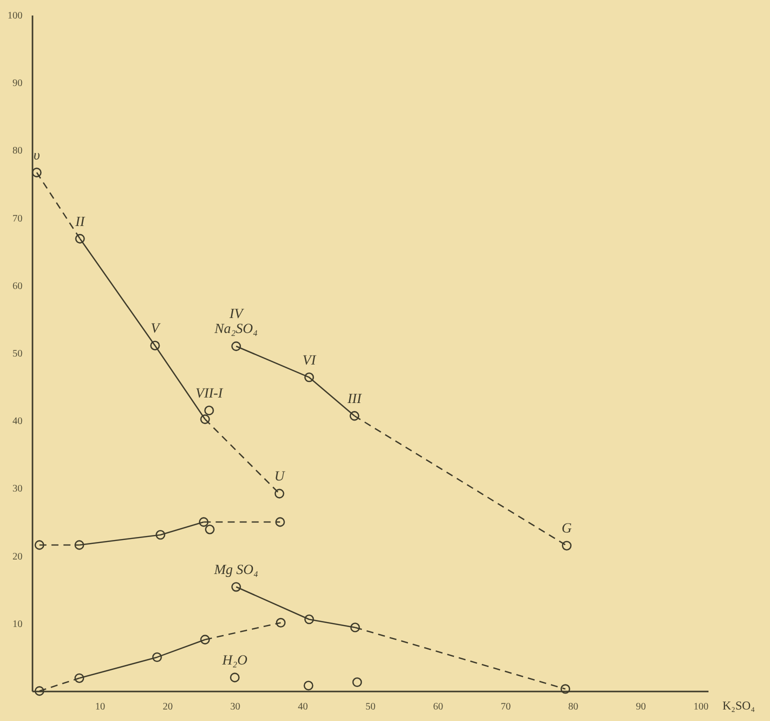  Describe the element at coordinates (80, 222) in the screenshot. I see `annotation: II` at that location.